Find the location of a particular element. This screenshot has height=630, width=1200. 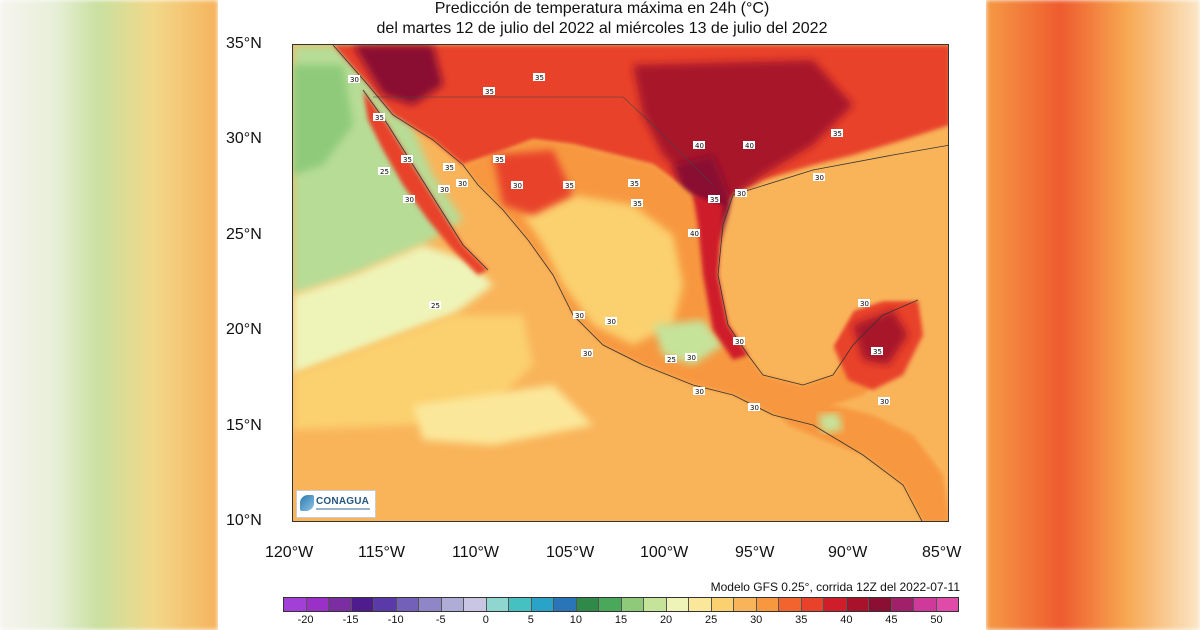

colorbar-label: 10 is located at coordinates (576, 620).